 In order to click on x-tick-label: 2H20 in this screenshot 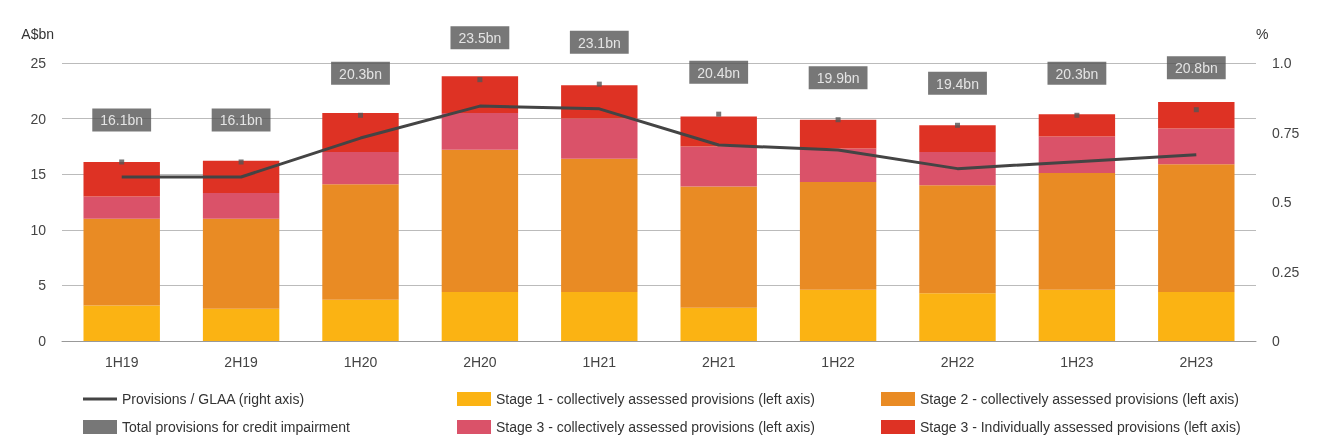, I will do `click(480, 362)`.